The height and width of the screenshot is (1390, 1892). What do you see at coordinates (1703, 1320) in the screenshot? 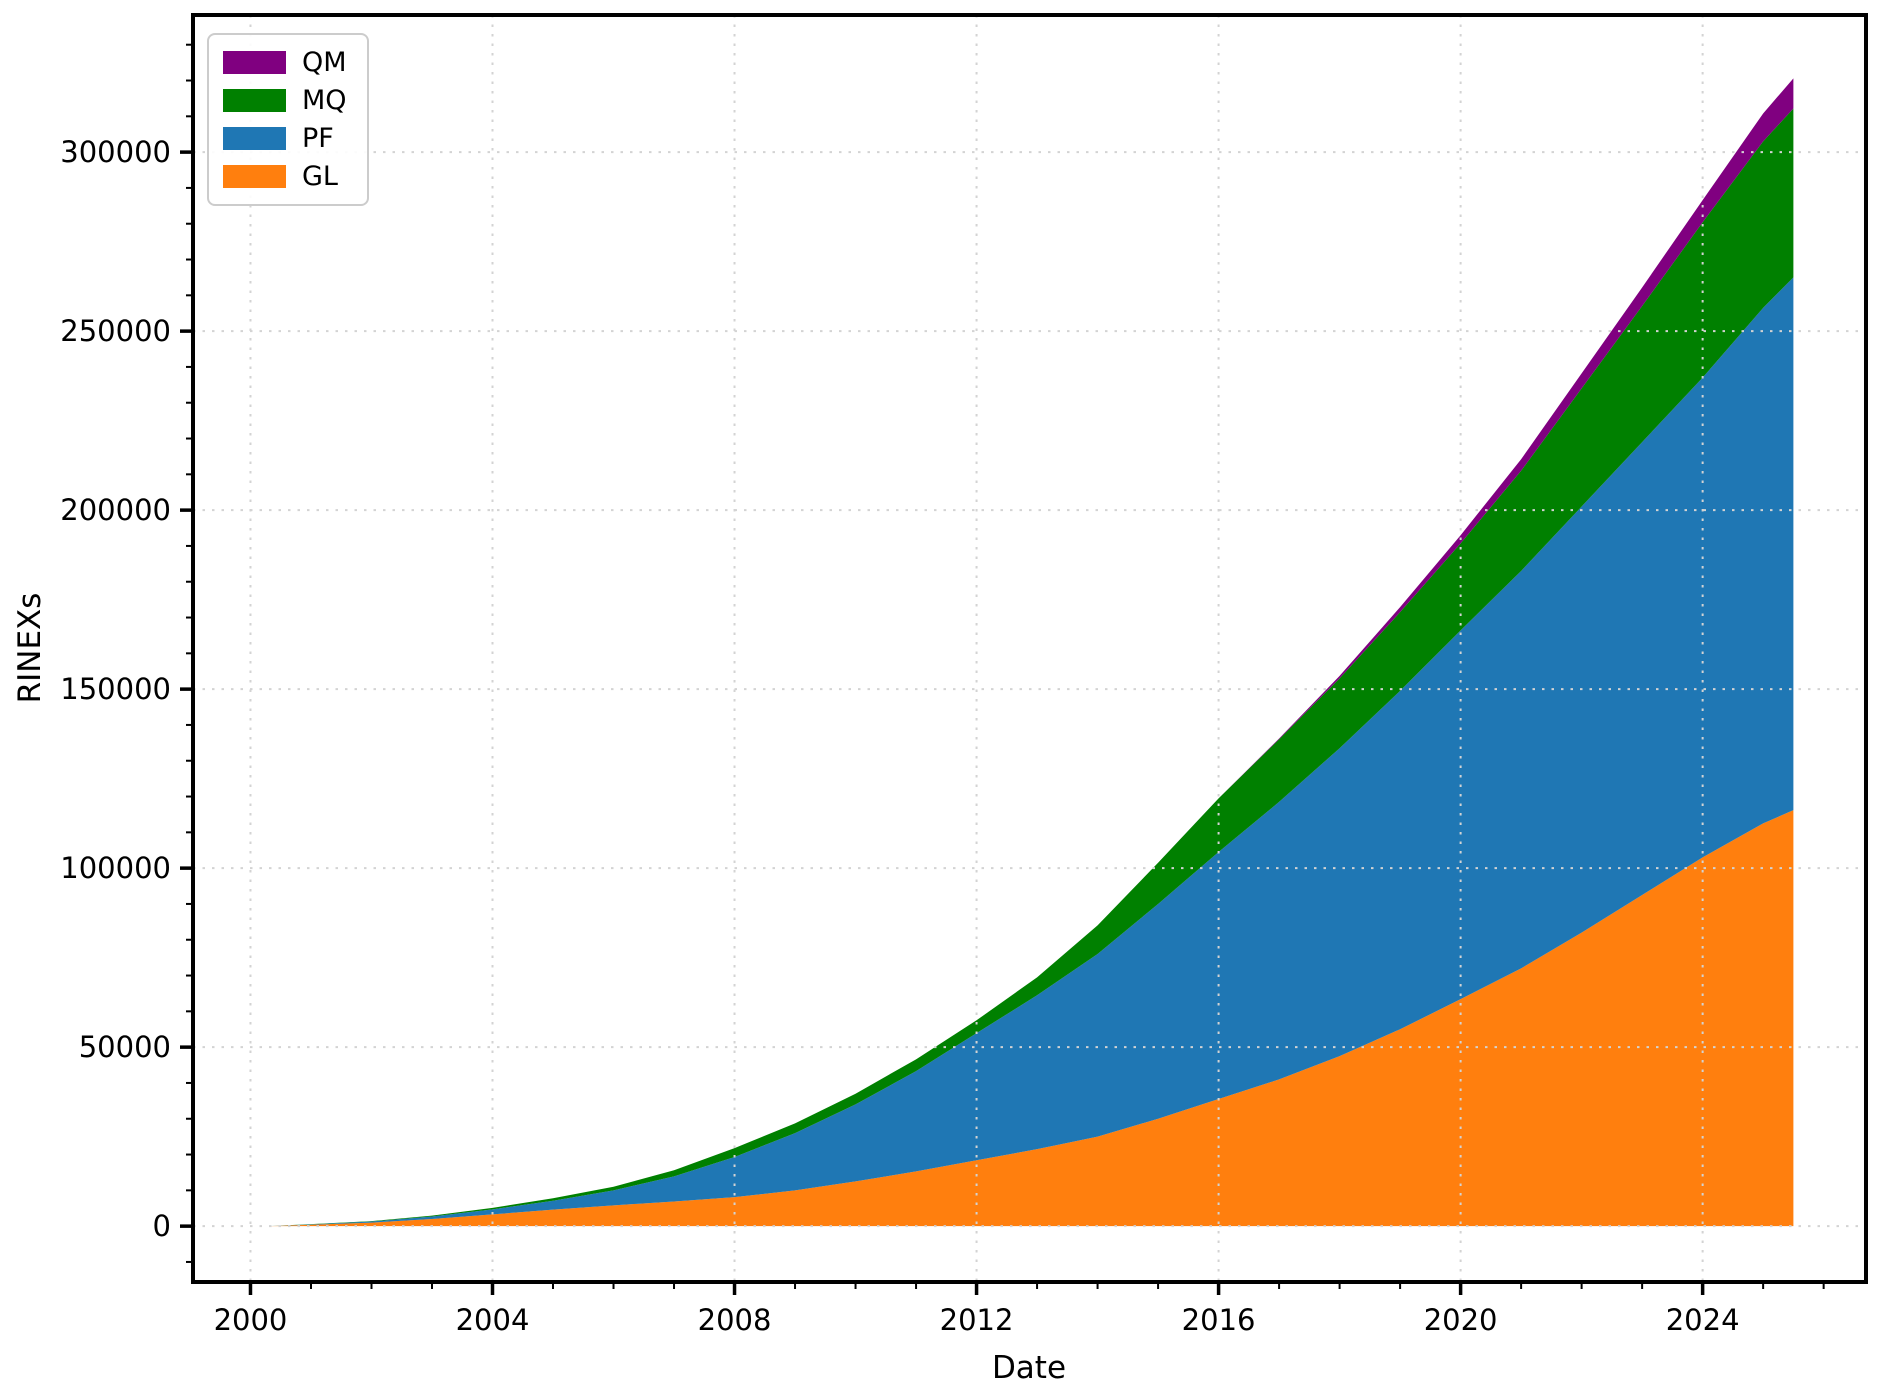
I see `x-tick-label: 2024` at bounding box center [1703, 1320].